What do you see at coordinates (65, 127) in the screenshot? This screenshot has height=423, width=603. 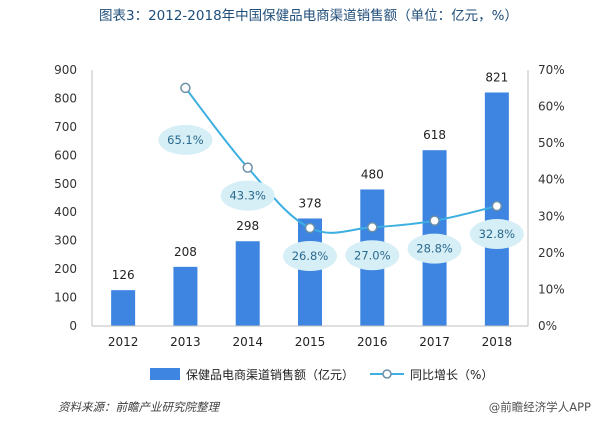 I see `y-tick-label: 700` at bounding box center [65, 127].